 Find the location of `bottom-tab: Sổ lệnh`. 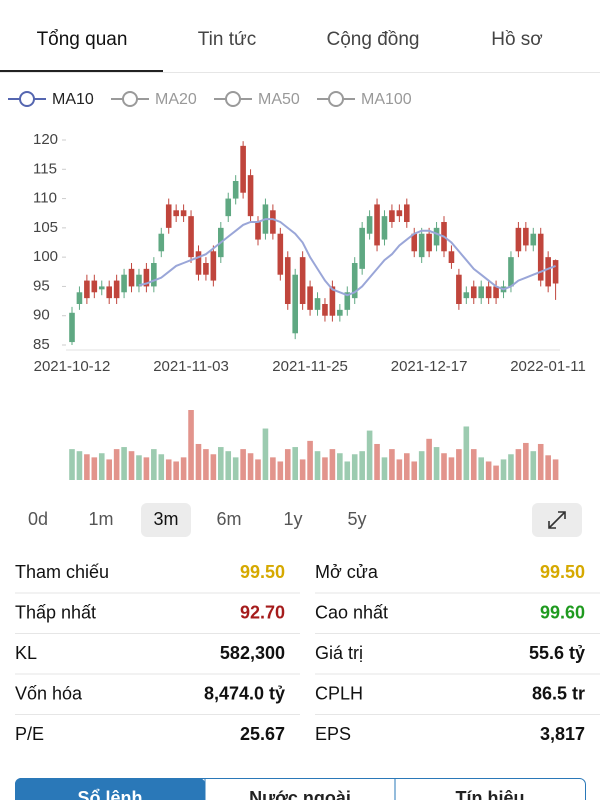

bottom-tab: Sổ lệnh is located at coordinates (109, 794).